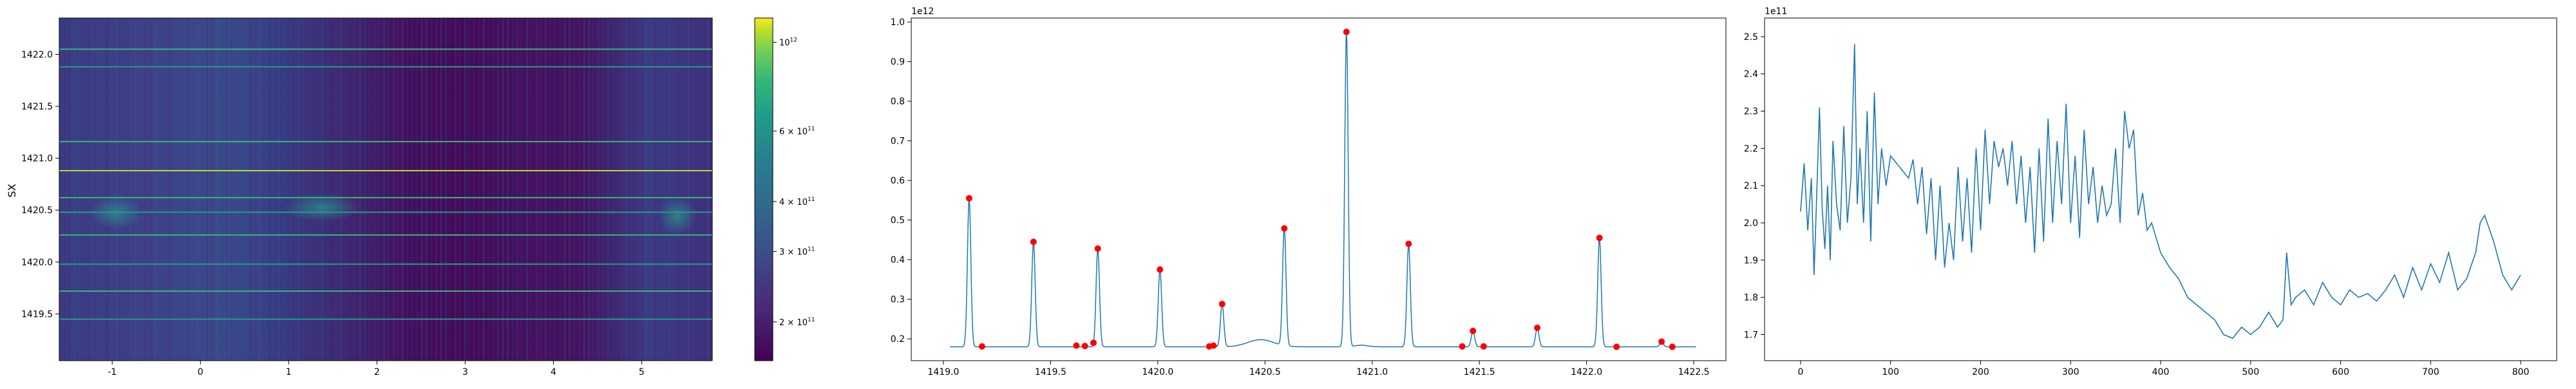 This screenshot has height=389, width=2576. I want to click on colorbar-tick-label: 4 × 10¹¹, so click(797, 201).